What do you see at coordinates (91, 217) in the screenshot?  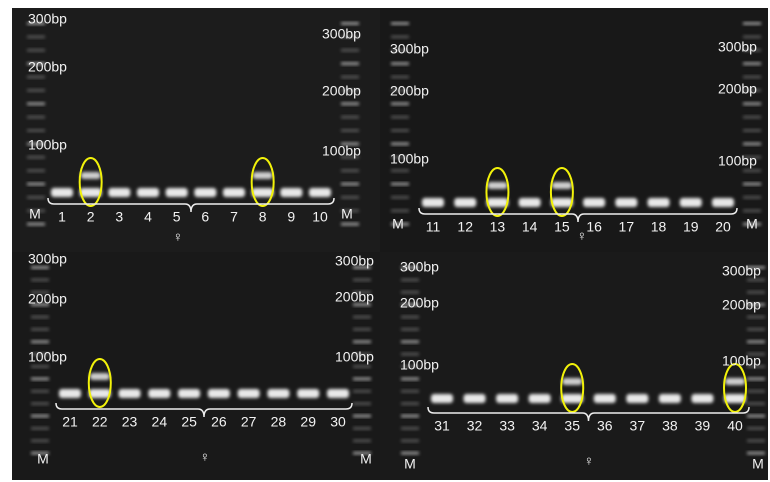 I see `lane-label: 2` at bounding box center [91, 217].